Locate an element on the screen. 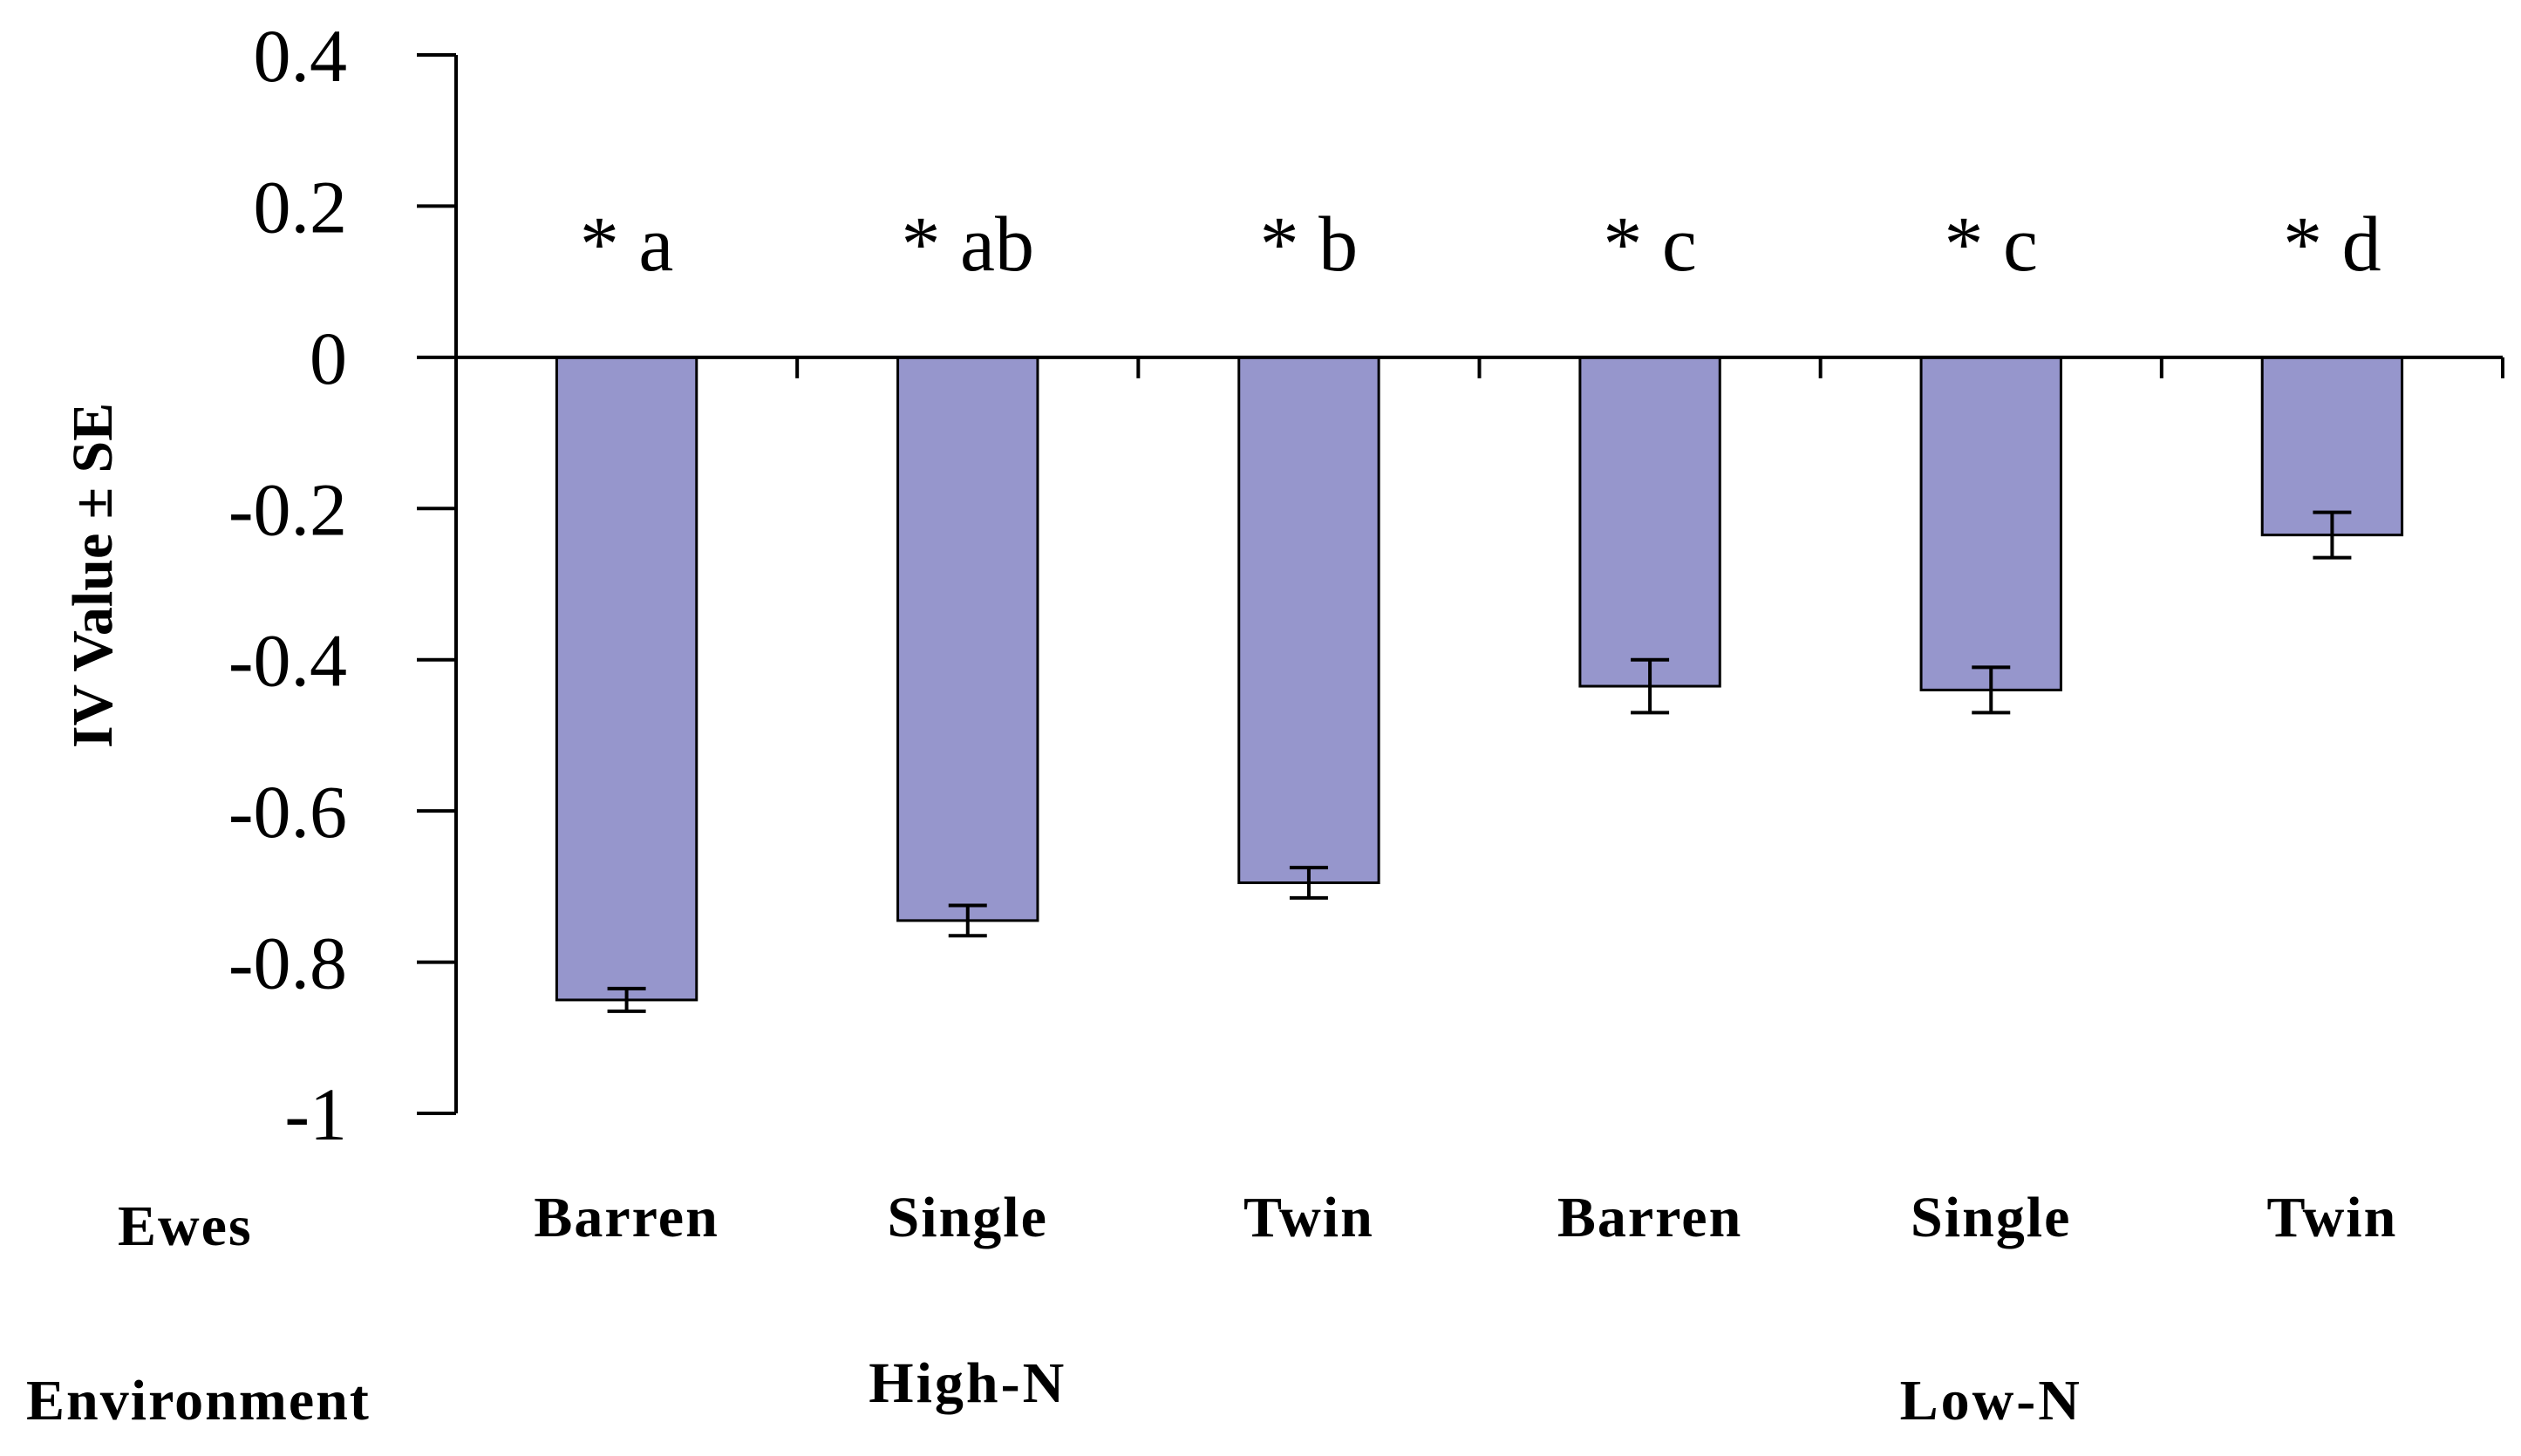 This screenshot has height=1456, width=2521. annotation-2: * b is located at coordinates (1309, 244).